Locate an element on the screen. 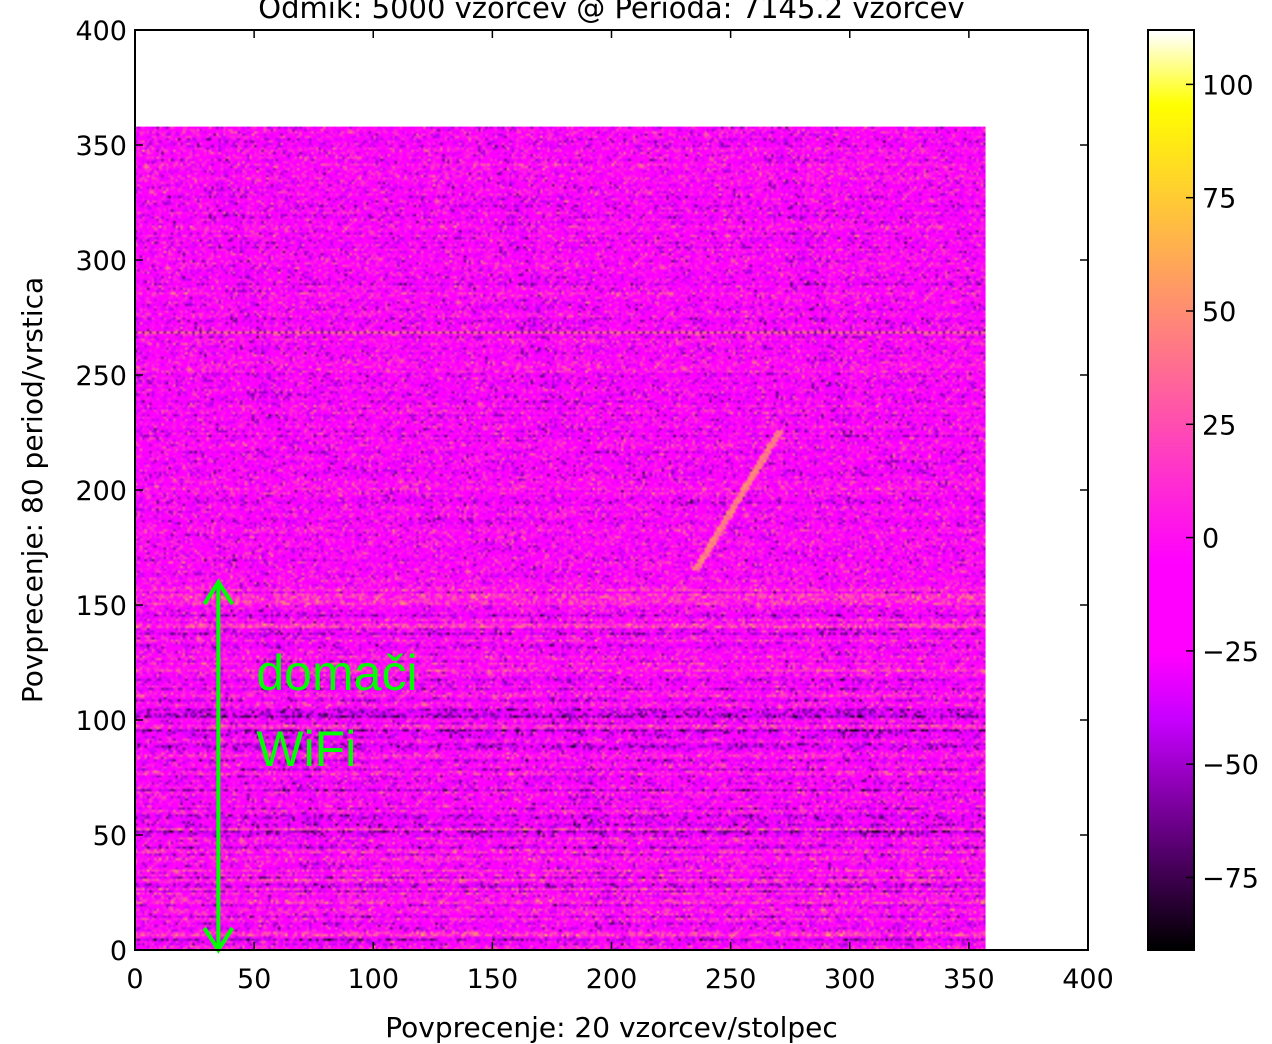 Image resolution: width=1272 pixels, height=1044 pixels. y-tick-label: 0 is located at coordinates (118, 951).